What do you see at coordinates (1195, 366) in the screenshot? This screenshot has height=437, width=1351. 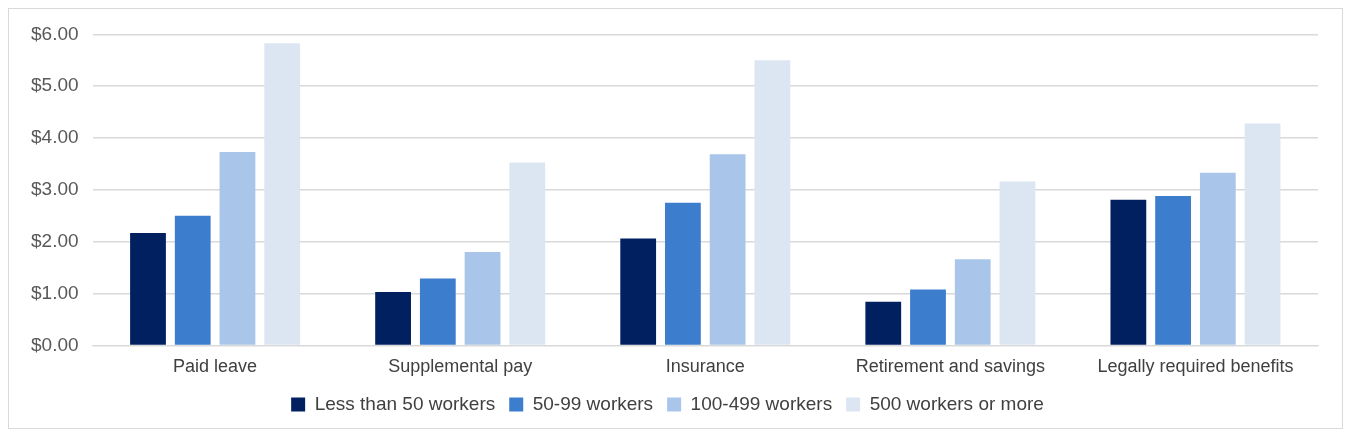 I see `x-tick-label: Legally required benefits` at bounding box center [1195, 366].